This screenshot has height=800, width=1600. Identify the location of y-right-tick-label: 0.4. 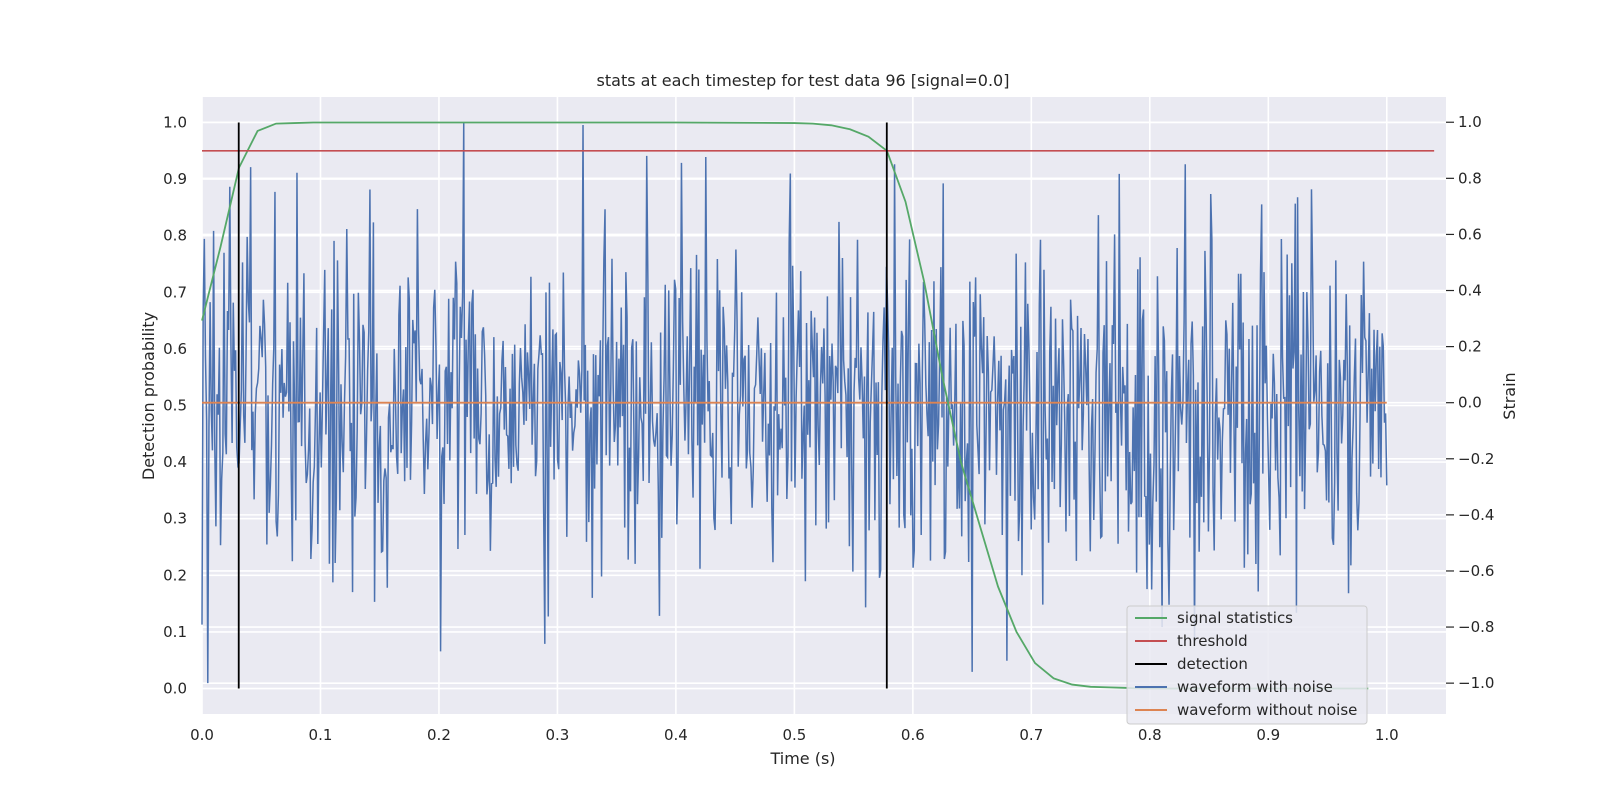
(1470, 291).